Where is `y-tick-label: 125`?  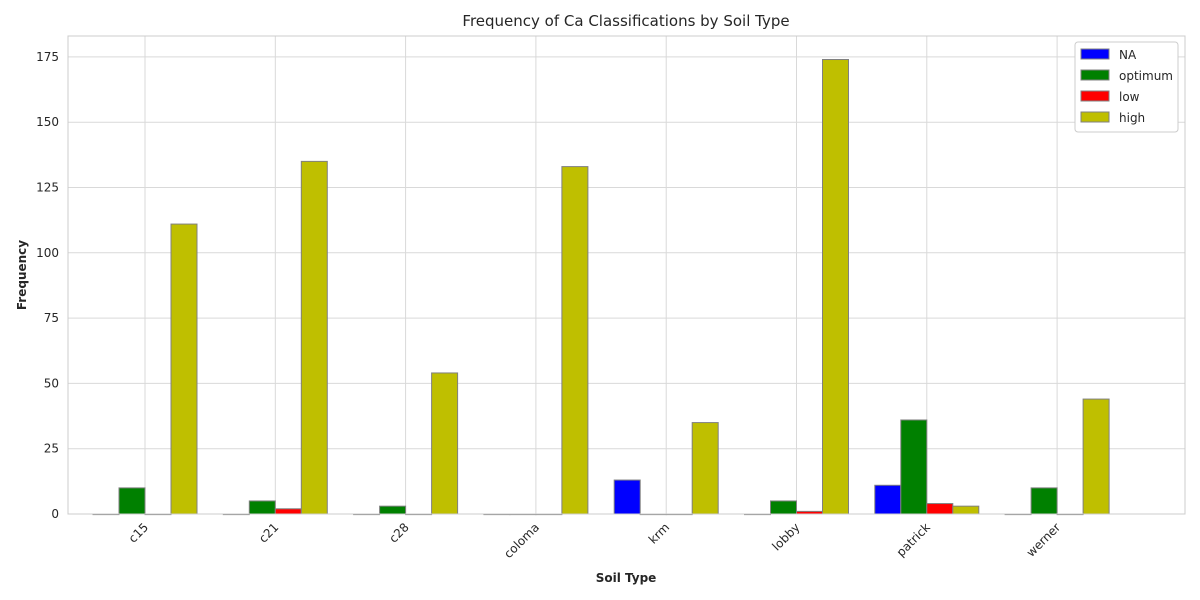
y-tick-label: 125 is located at coordinates (47, 187).